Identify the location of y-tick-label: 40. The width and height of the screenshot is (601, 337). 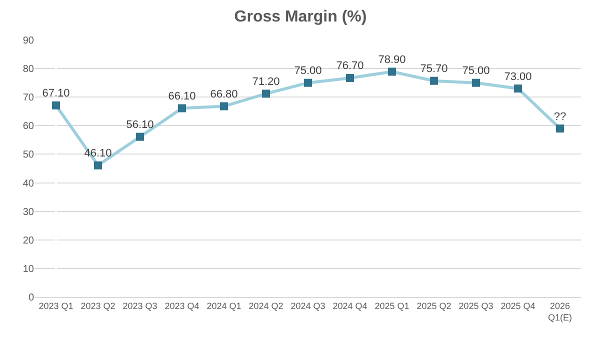
(28, 184).